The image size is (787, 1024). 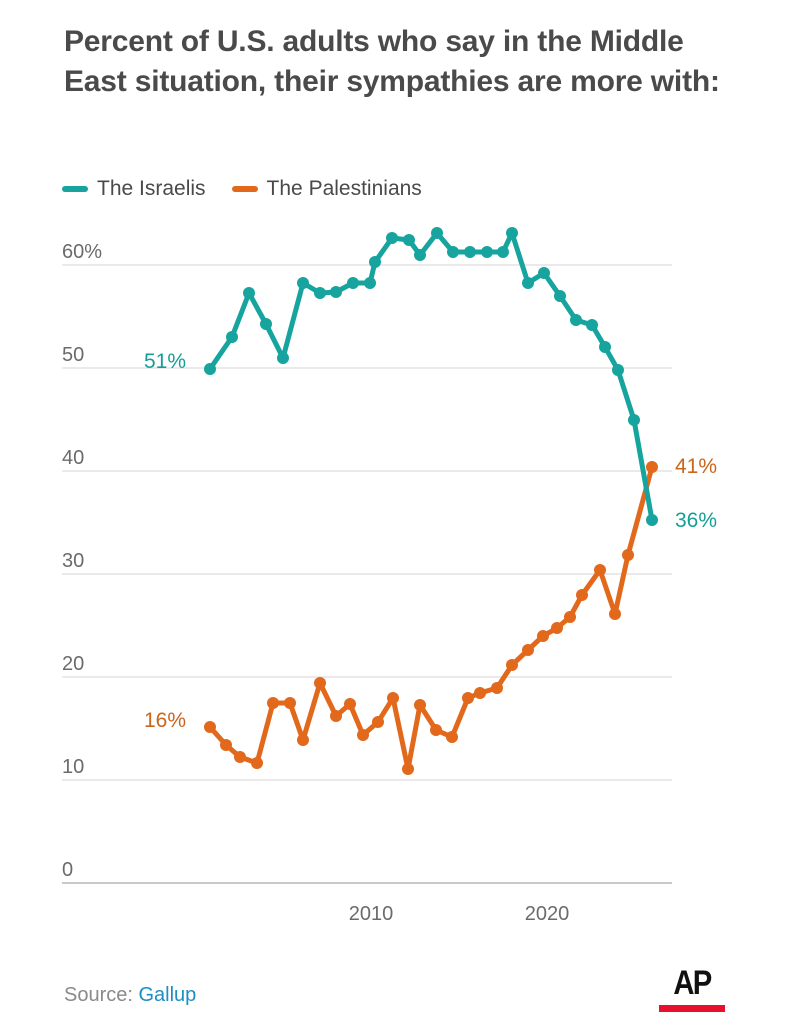 I want to click on ap-logo: AP, so click(x=692, y=989).